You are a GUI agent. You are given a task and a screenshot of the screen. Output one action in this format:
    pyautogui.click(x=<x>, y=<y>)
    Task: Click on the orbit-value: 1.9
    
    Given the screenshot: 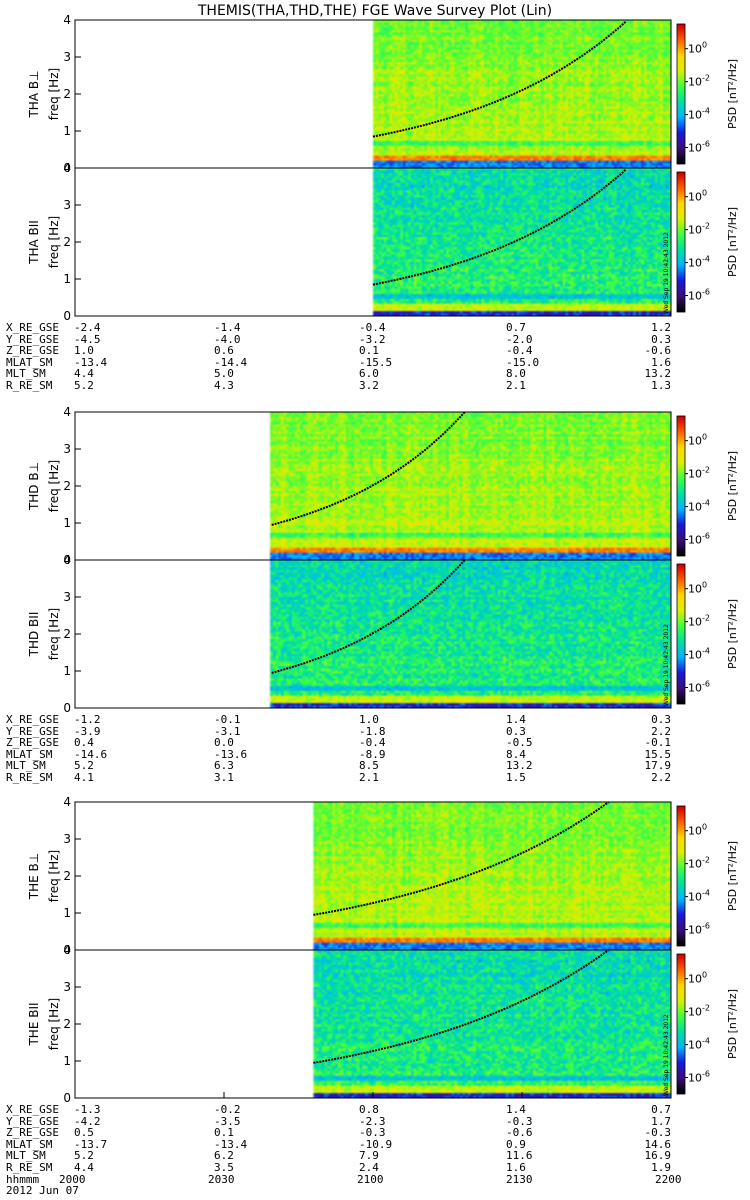 What is the action you would take?
    pyautogui.click(x=661, y=1167)
    